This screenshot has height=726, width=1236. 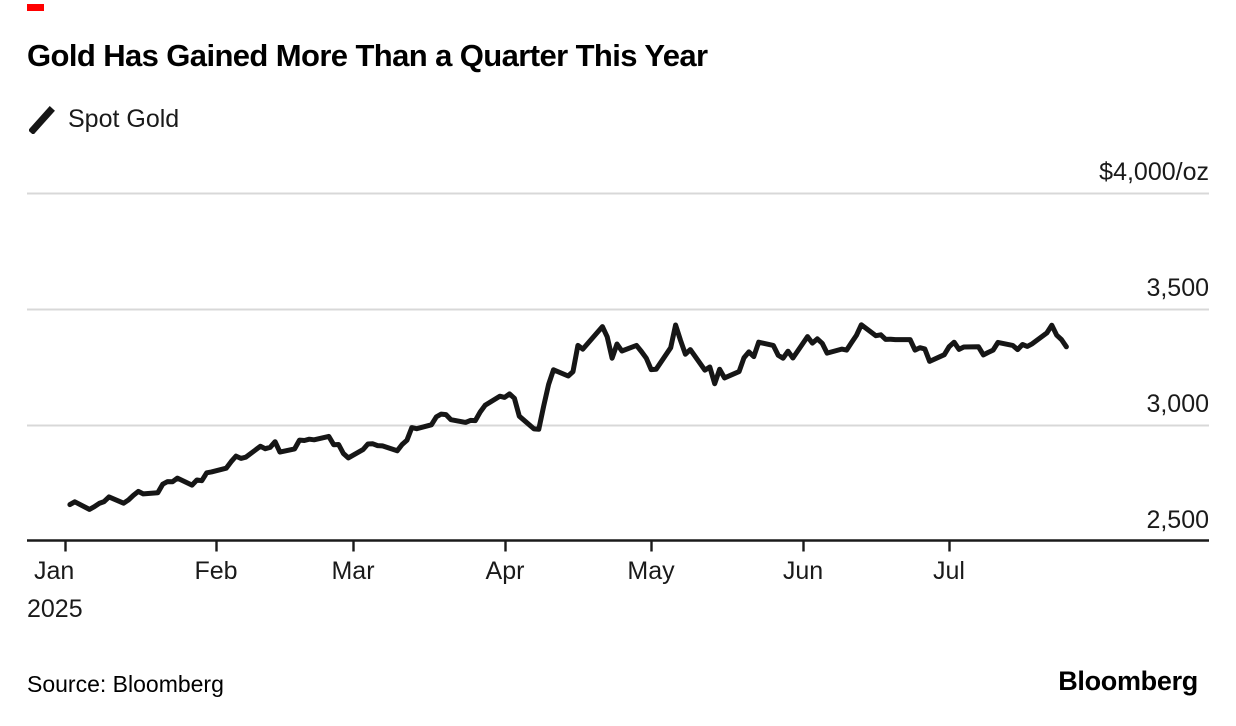 I want to click on x-axis, so click(x=618, y=545).